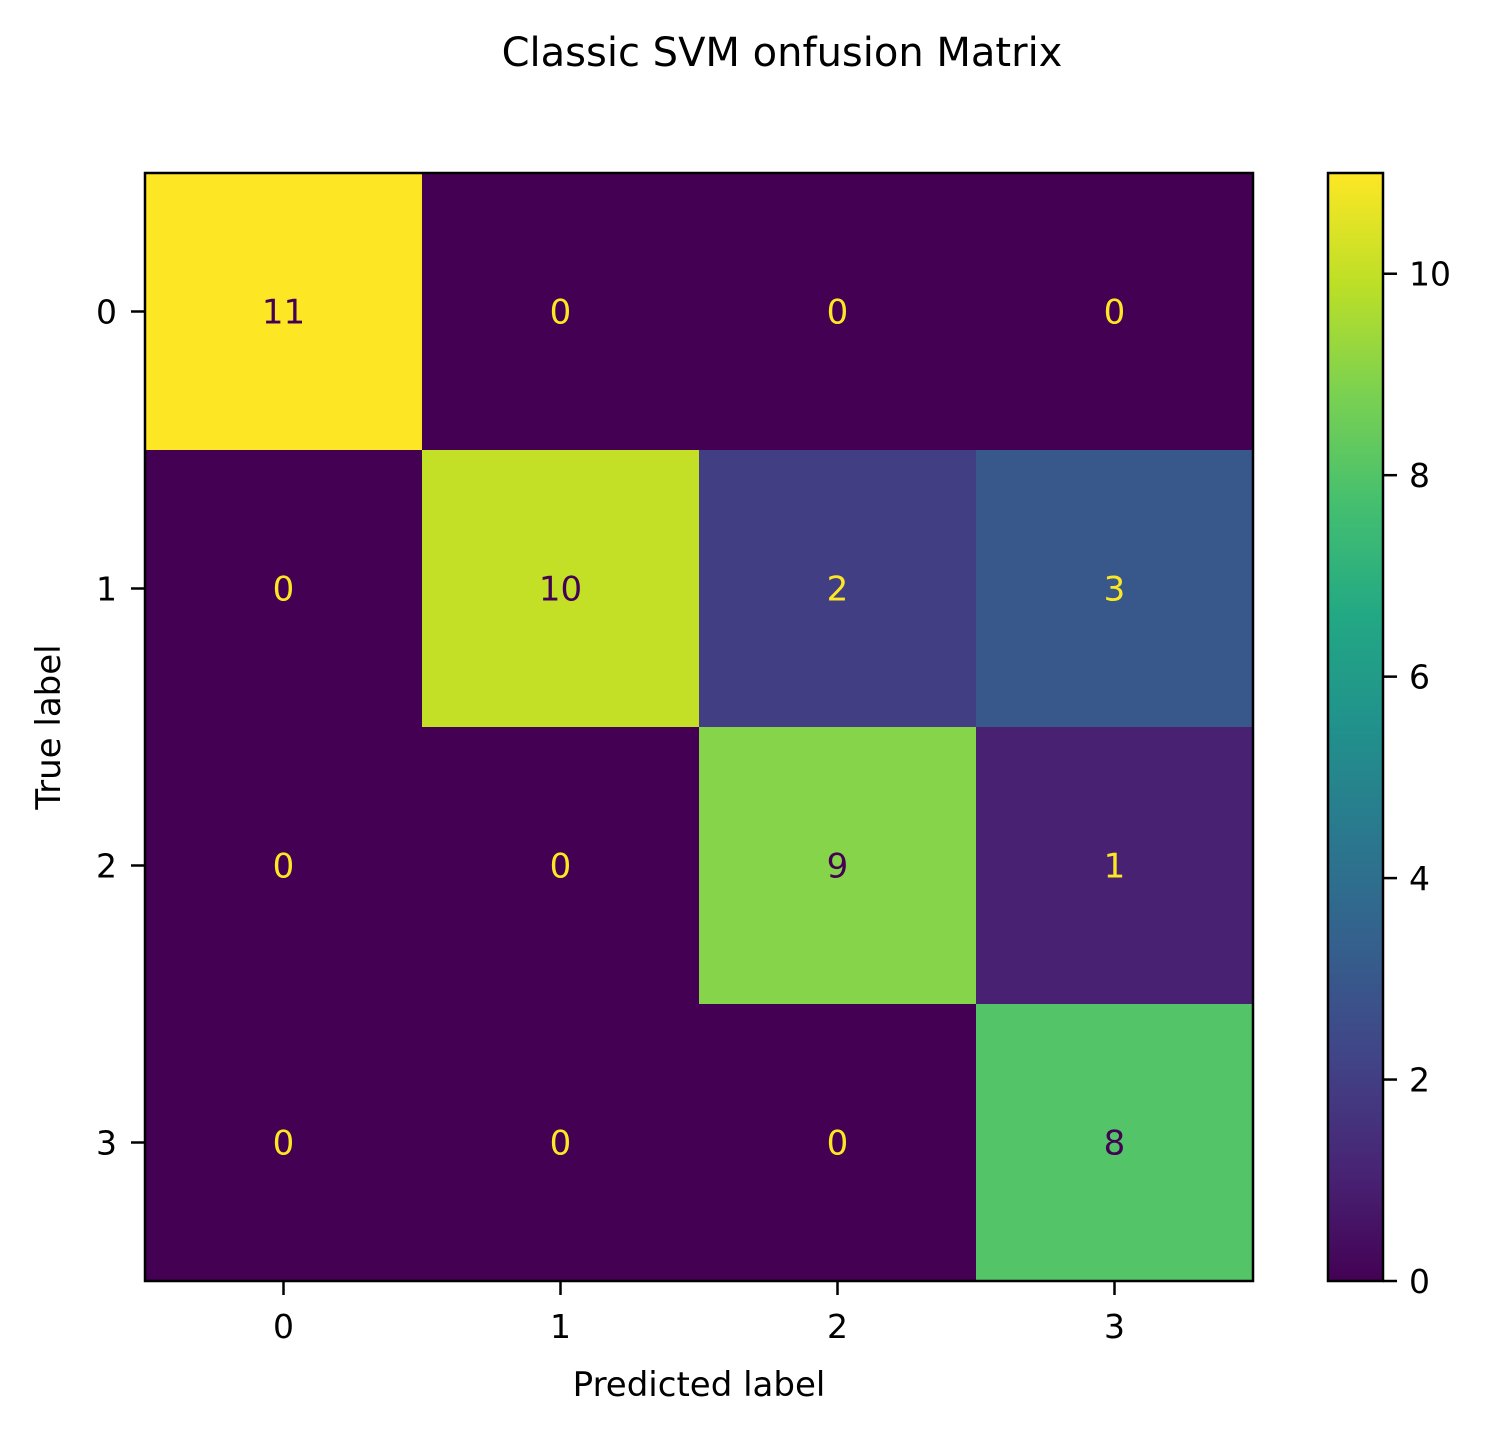 This screenshot has width=1495, height=1442. I want to click on colorbar-tick-label: 2, so click(1419, 1080).